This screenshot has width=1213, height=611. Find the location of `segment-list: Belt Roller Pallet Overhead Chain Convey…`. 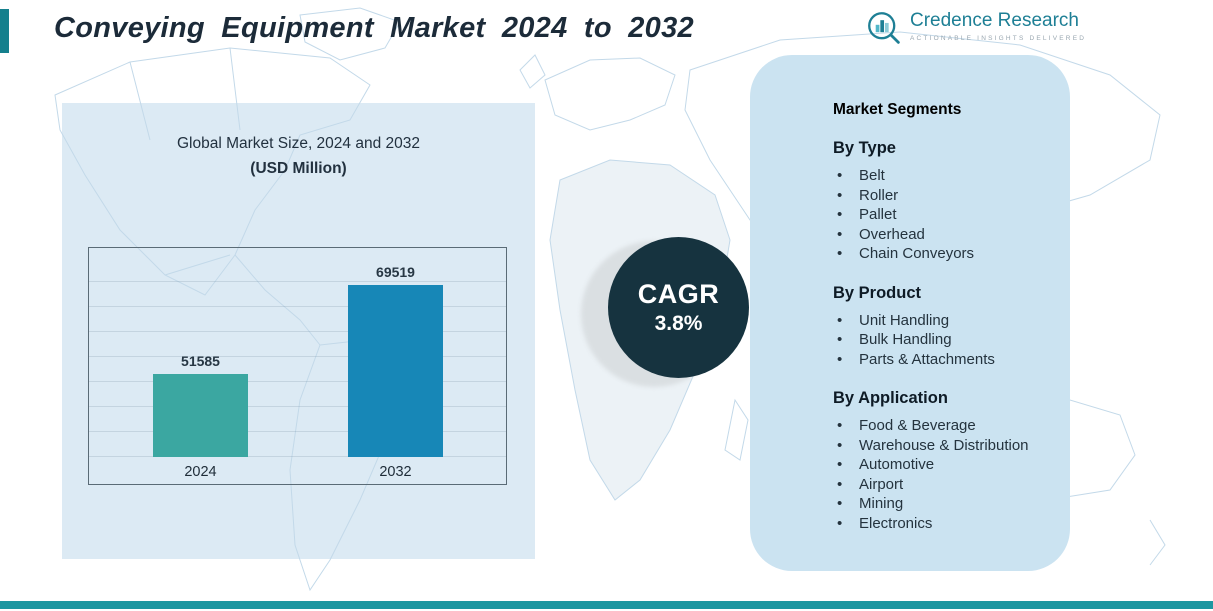

segment-list: Belt Roller Pallet Overhead Chain Convey… is located at coordinates (938, 215).